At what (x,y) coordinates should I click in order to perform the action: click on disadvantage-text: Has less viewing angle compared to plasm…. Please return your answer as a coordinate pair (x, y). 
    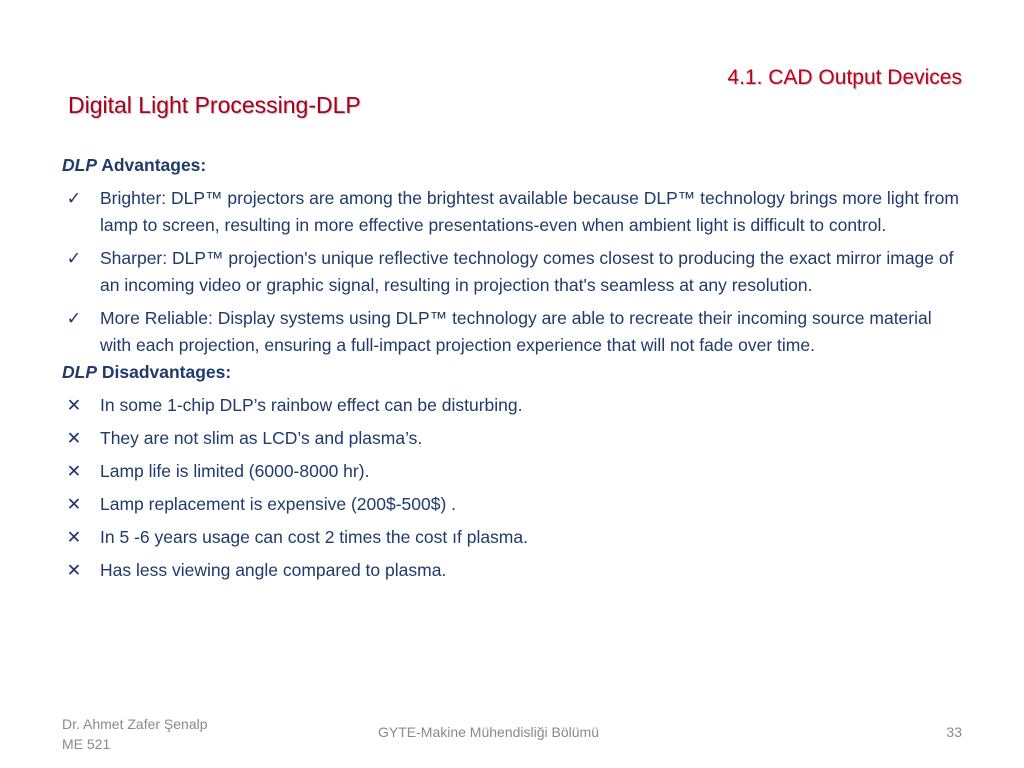
    Looking at the image, I should click on (273, 570).